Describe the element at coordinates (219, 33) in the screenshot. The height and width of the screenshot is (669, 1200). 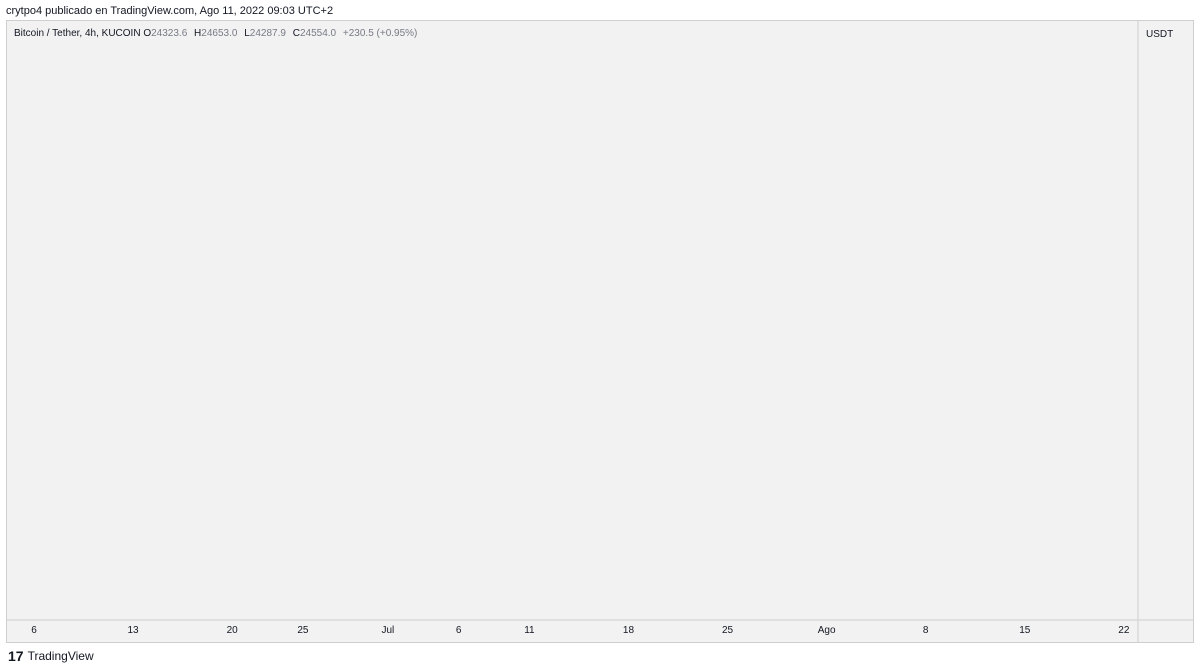
I see `legend-h-value: 24653.0` at that location.